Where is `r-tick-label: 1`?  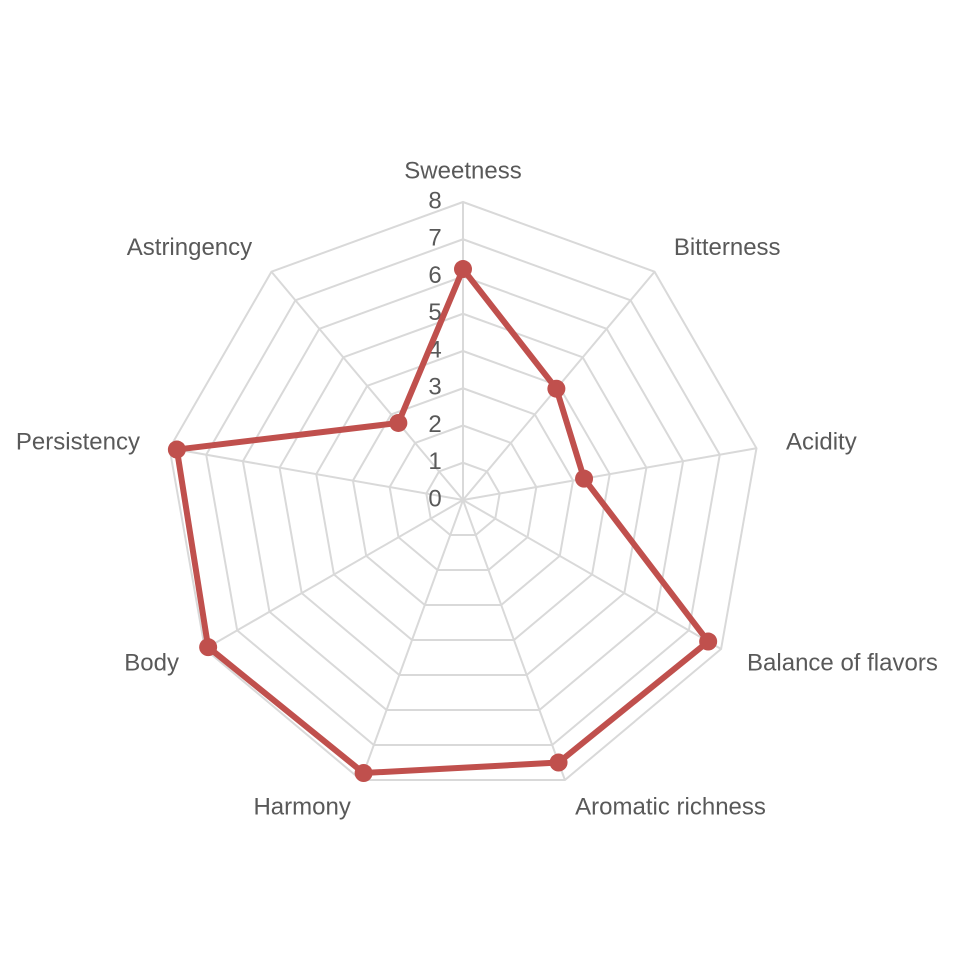
r-tick-label: 1 is located at coordinates (434, 461).